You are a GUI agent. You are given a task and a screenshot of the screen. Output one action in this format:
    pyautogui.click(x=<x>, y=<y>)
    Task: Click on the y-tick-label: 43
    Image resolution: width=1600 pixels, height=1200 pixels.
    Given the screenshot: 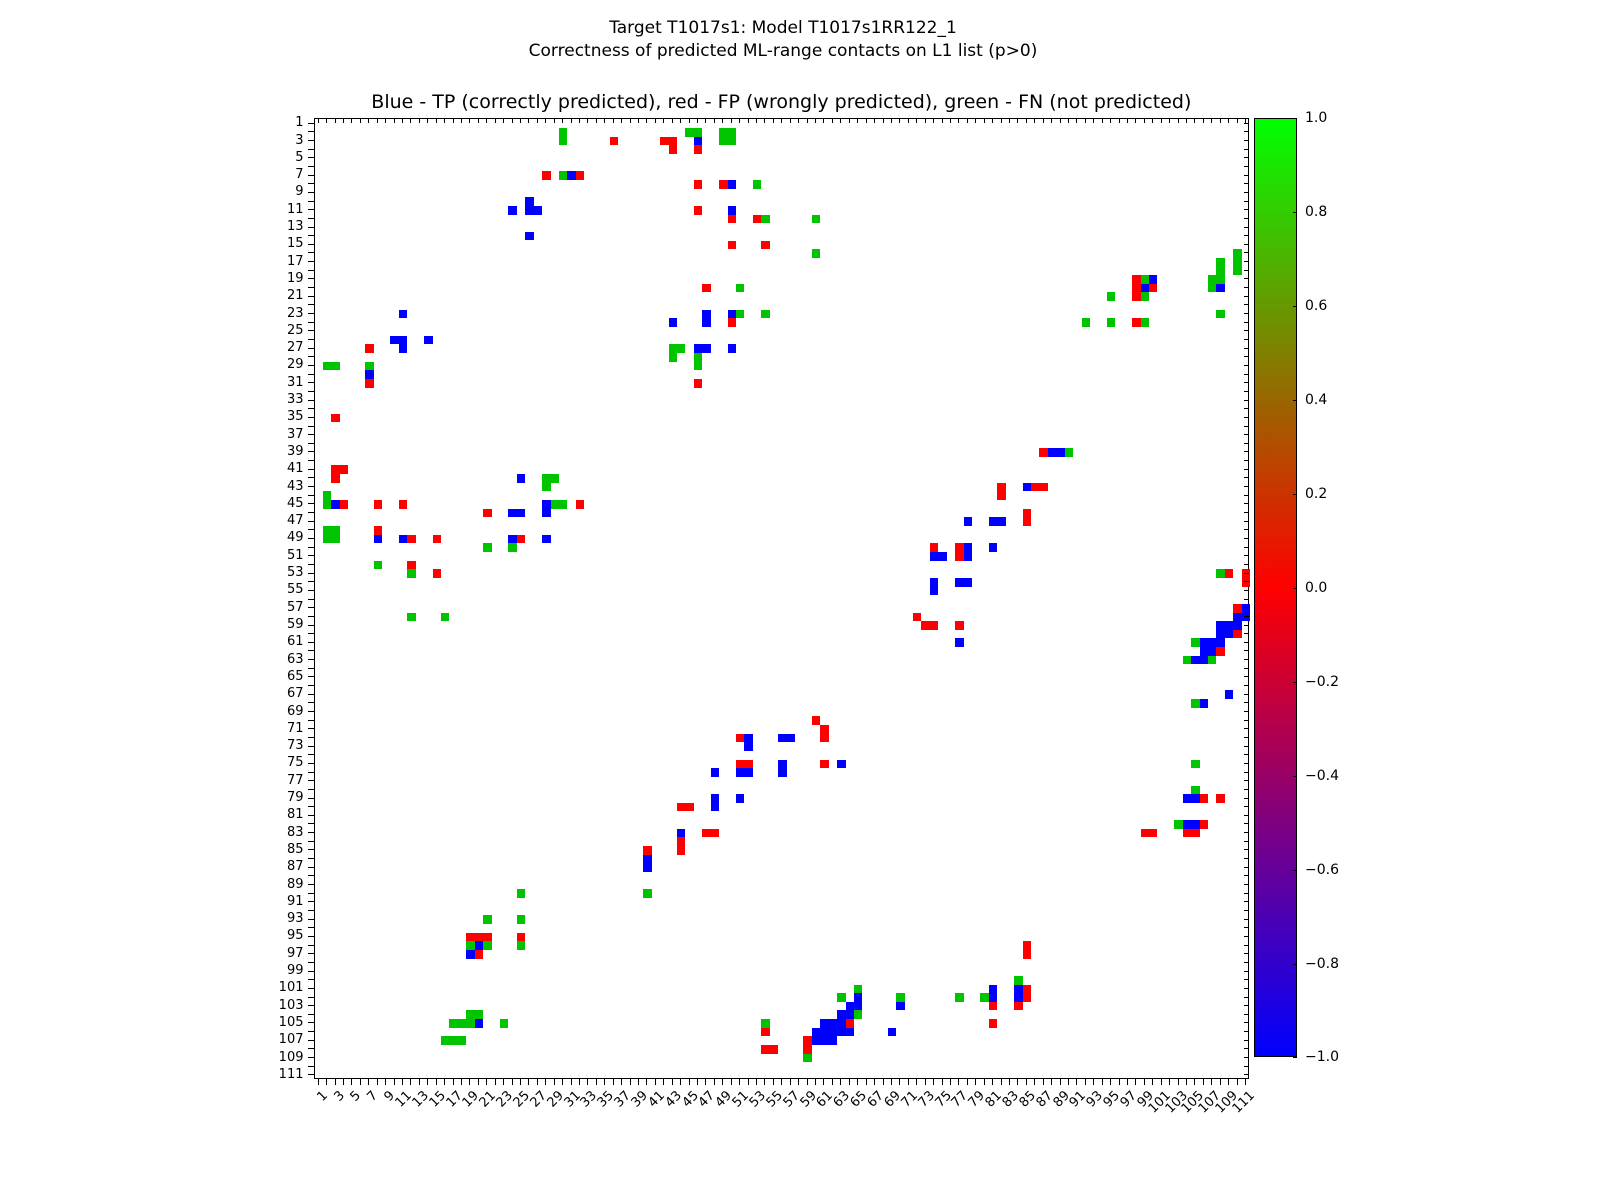 What is the action you would take?
    pyautogui.click(x=295, y=486)
    